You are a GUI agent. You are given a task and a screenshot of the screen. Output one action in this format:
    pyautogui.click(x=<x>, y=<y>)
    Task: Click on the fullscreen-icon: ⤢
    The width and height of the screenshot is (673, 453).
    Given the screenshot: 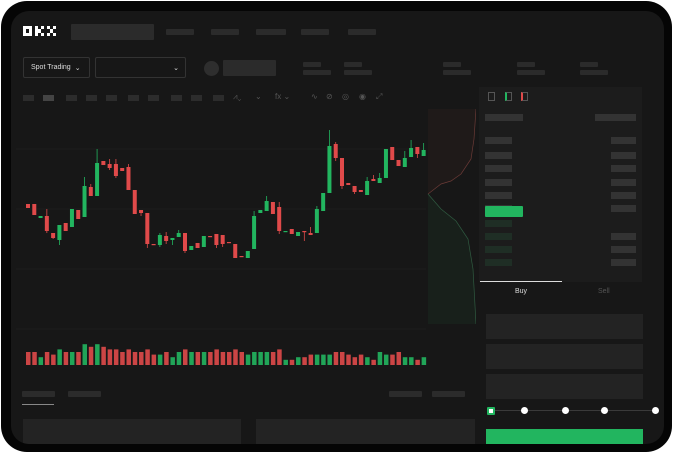 What is the action you would take?
    pyautogui.click(x=379, y=96)
    